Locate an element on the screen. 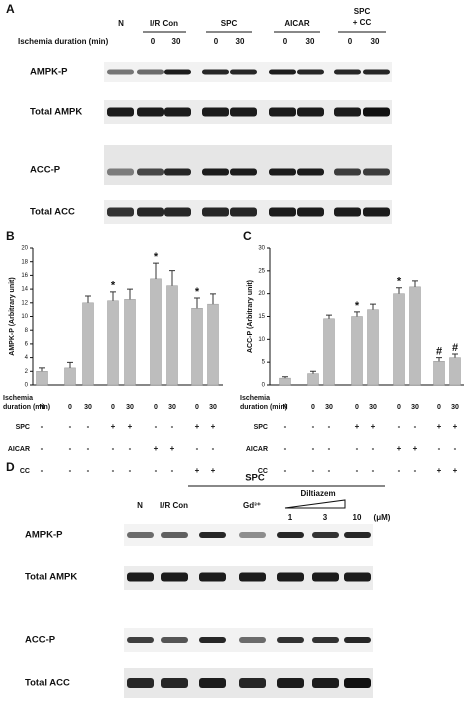  y-tick-label: 18 is located at coordinates (24, 262).